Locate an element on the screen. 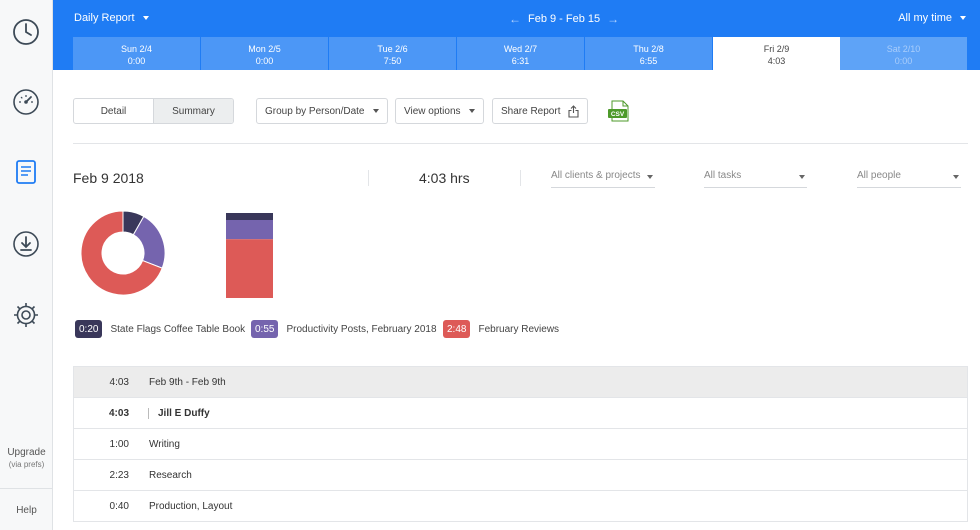  legend-item: 2:48 February Reviews is located at coordinates (501, 329).